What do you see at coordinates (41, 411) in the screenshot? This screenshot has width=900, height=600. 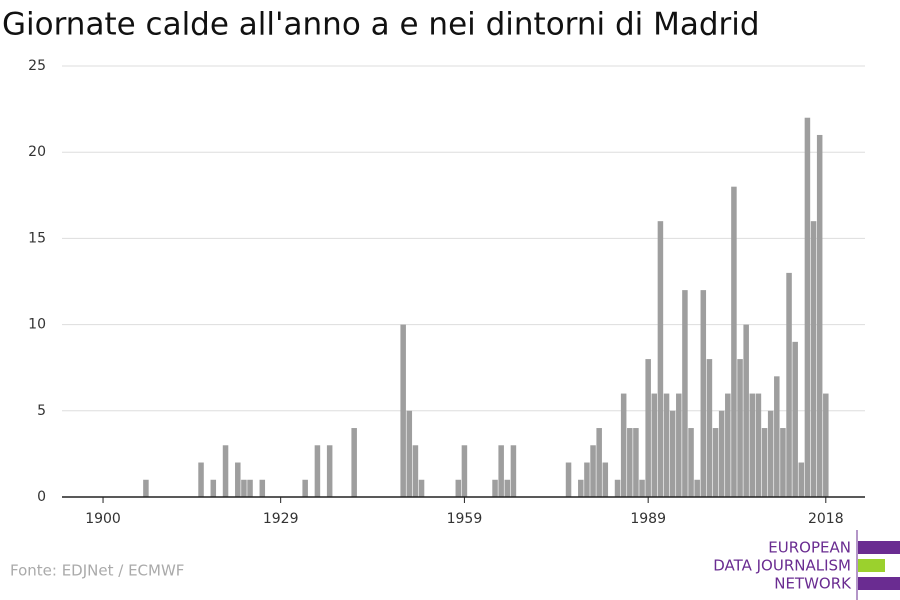 I see `y-tick-label: 5` at bounding box center [41, 411].